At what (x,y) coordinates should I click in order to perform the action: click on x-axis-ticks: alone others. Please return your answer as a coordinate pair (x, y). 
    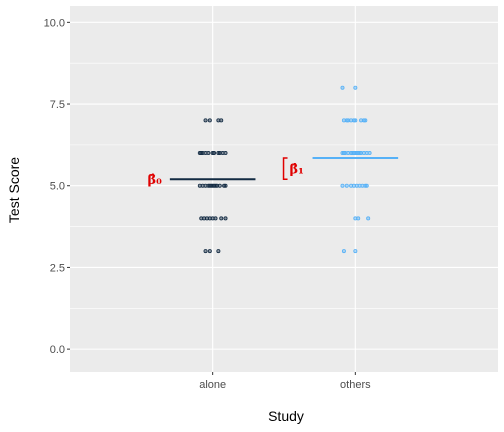
    Looking at the image, I should click on (285, 381).